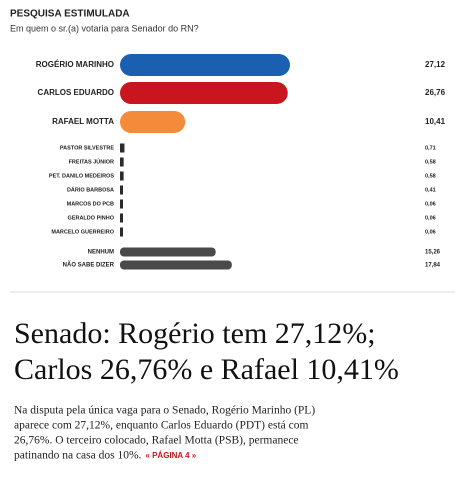  Describe the element at coordinates (78, 456) in the screenshot. I see `body-text: patinando na casa dos 10%.` at that location.